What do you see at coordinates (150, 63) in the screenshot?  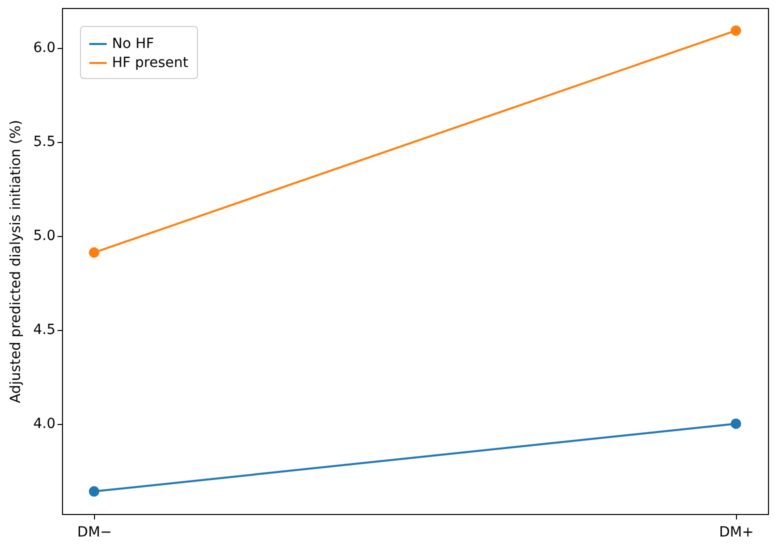 I see `legend-label: HF present` at bounding box center [150, 63].